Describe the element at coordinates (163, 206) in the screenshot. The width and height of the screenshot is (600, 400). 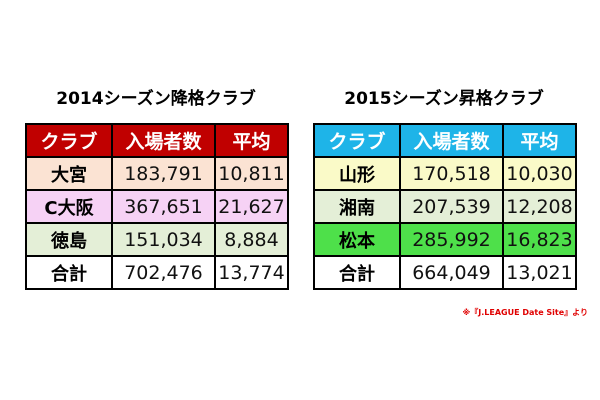
I see `attendance-cell: 367,651` at that location.